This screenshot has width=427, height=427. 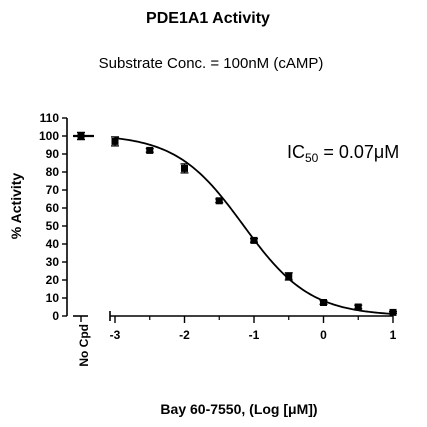 I want to click on x-axis-label: Bay 60-7550, (Log [μM]), so click(x=238, y=409).